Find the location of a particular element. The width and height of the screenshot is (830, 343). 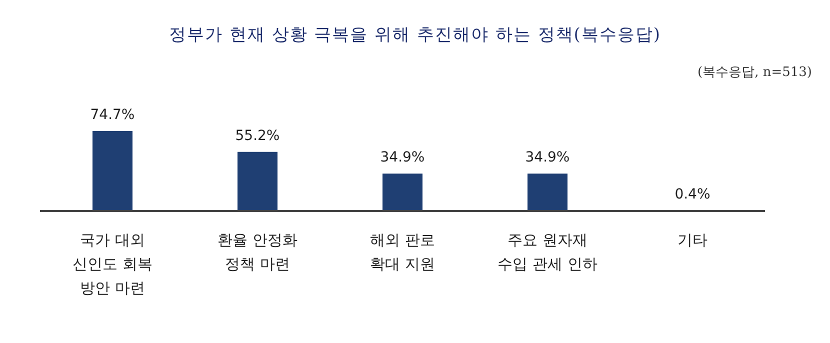

data-label: 74.7% is located at coordinates (112, 115).